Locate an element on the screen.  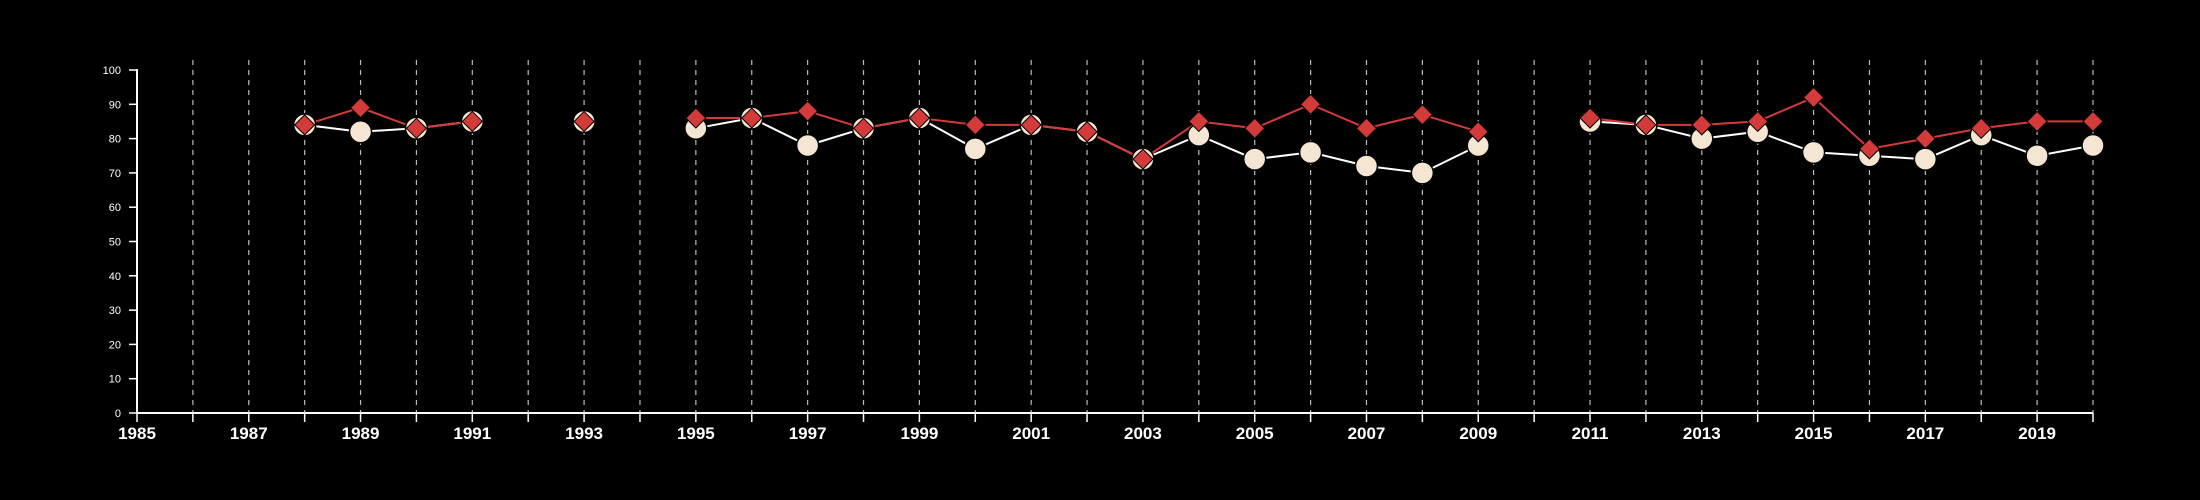
x-tick-label: 1985 is located at coordinates (137, 433).